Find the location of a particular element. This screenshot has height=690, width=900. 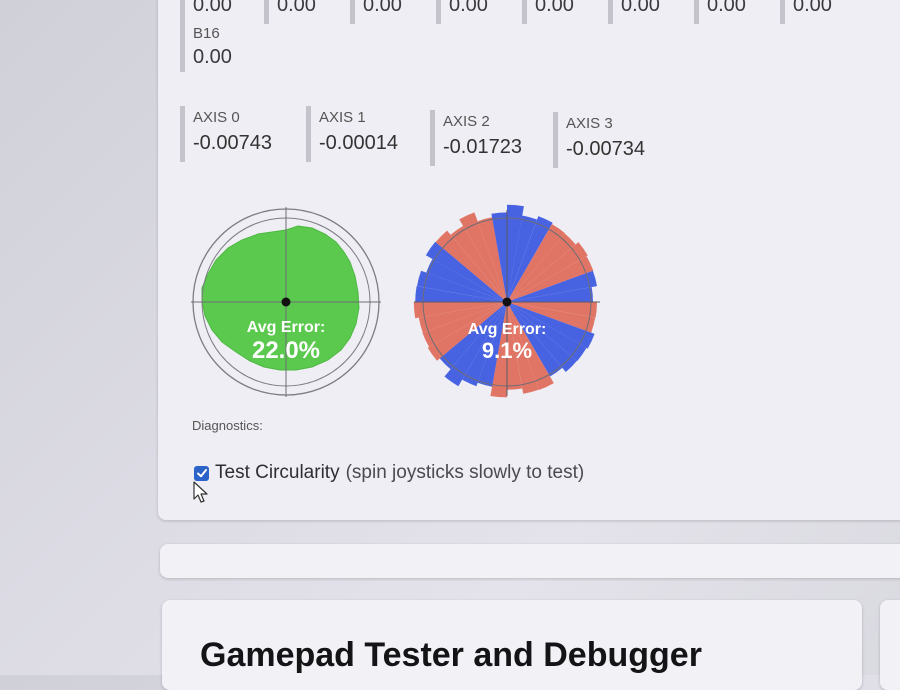

axis-label: AXIS 3 is located at coordinates (589, 123).